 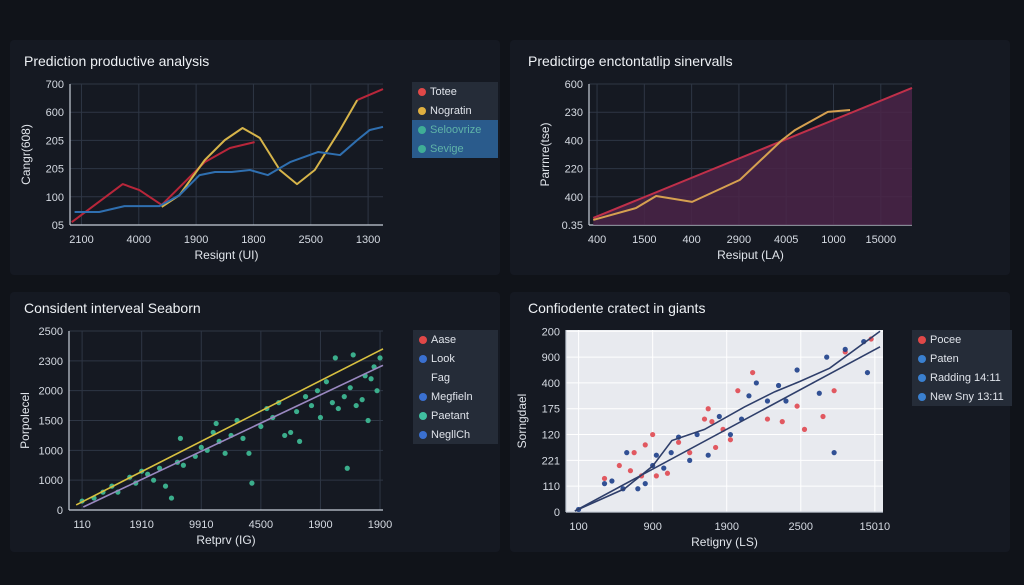 I want to click on legend-item: Aase, so click(x=455, y=339).